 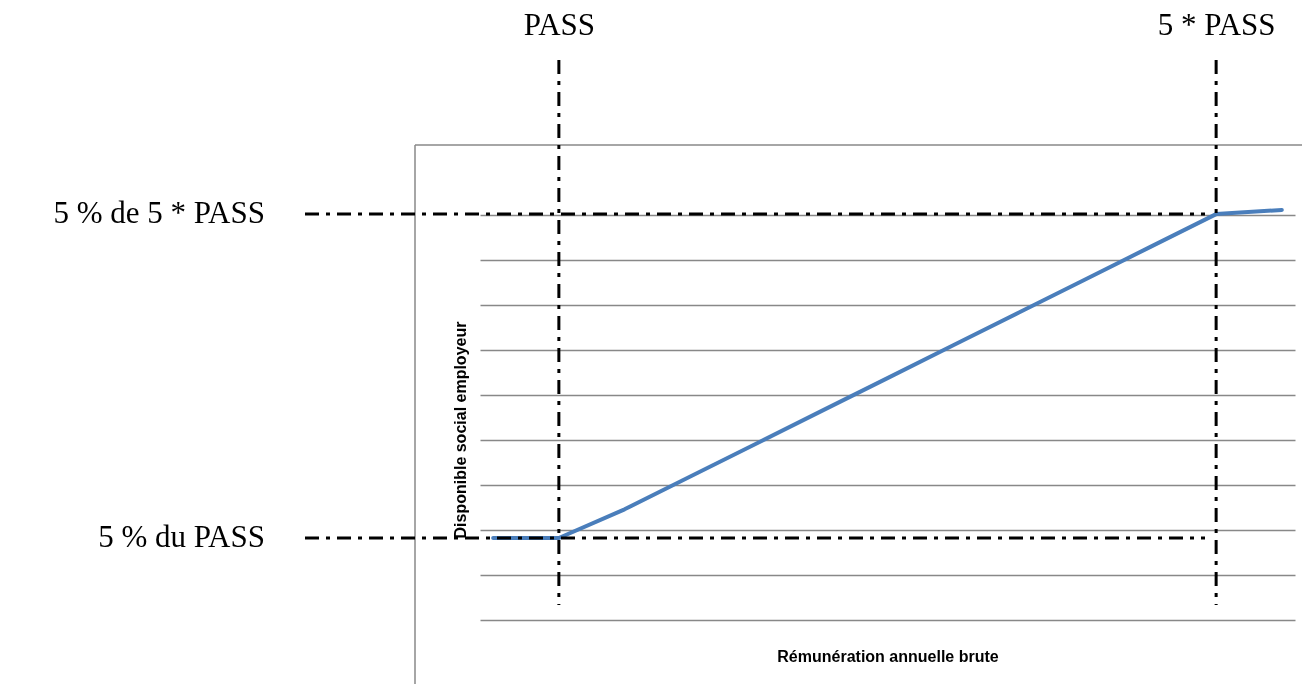 I want to click on ref-line-label: 5 % du PASS, so click(x=181, y=536).